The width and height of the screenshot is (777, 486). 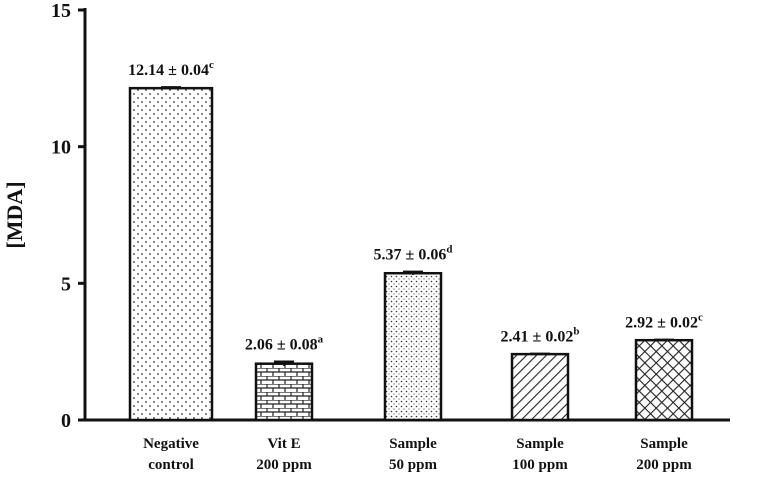 I want to click on x-tick-label: Sample 200 ppm, so click(x=664, y=454).